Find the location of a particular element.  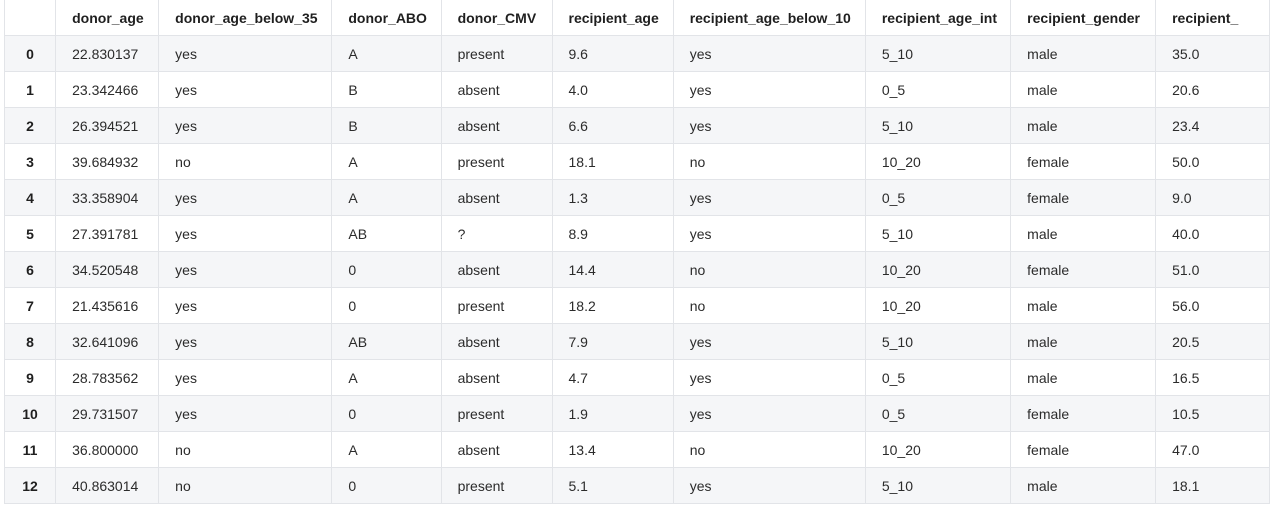

table-cell: 23.4 is located at coordinates (1212, 125).